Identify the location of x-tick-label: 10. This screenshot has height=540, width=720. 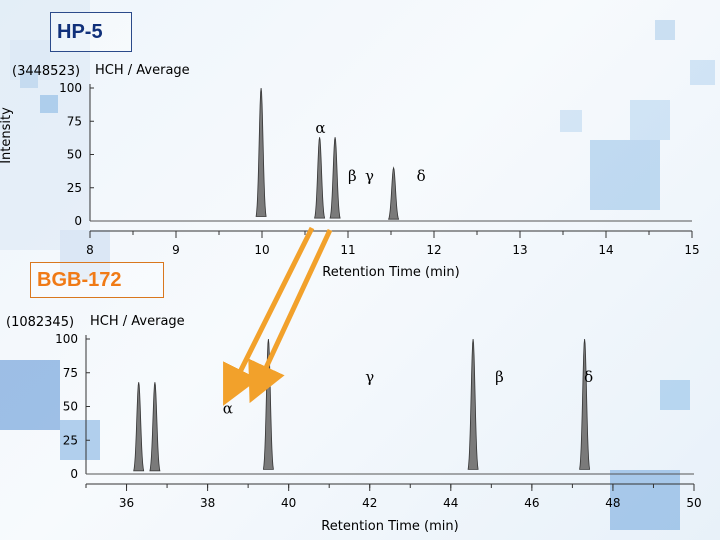
(261, 250).